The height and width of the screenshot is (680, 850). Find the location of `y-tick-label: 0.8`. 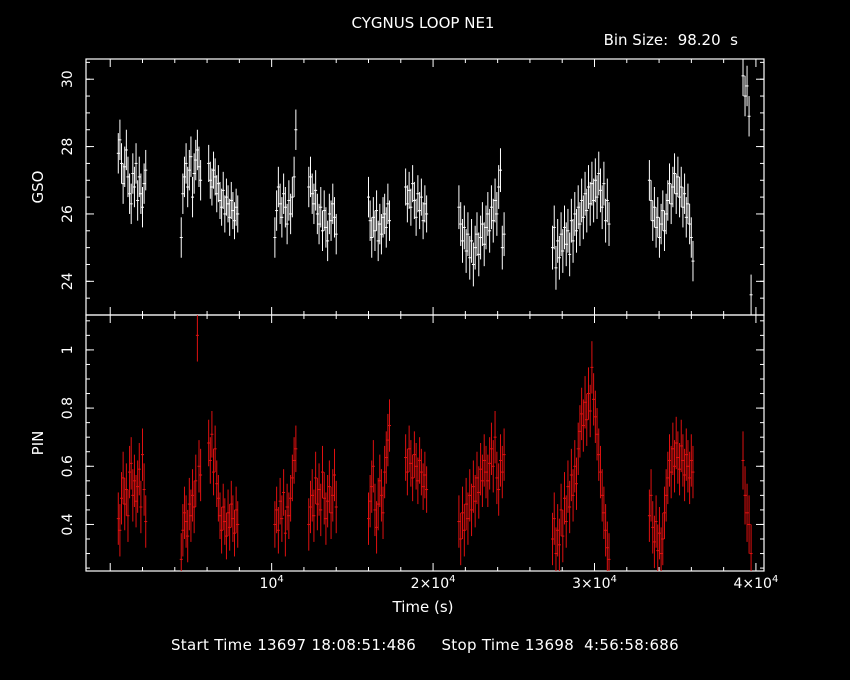

y-tick-label: 0.8 is located at coordinates (68, 408).